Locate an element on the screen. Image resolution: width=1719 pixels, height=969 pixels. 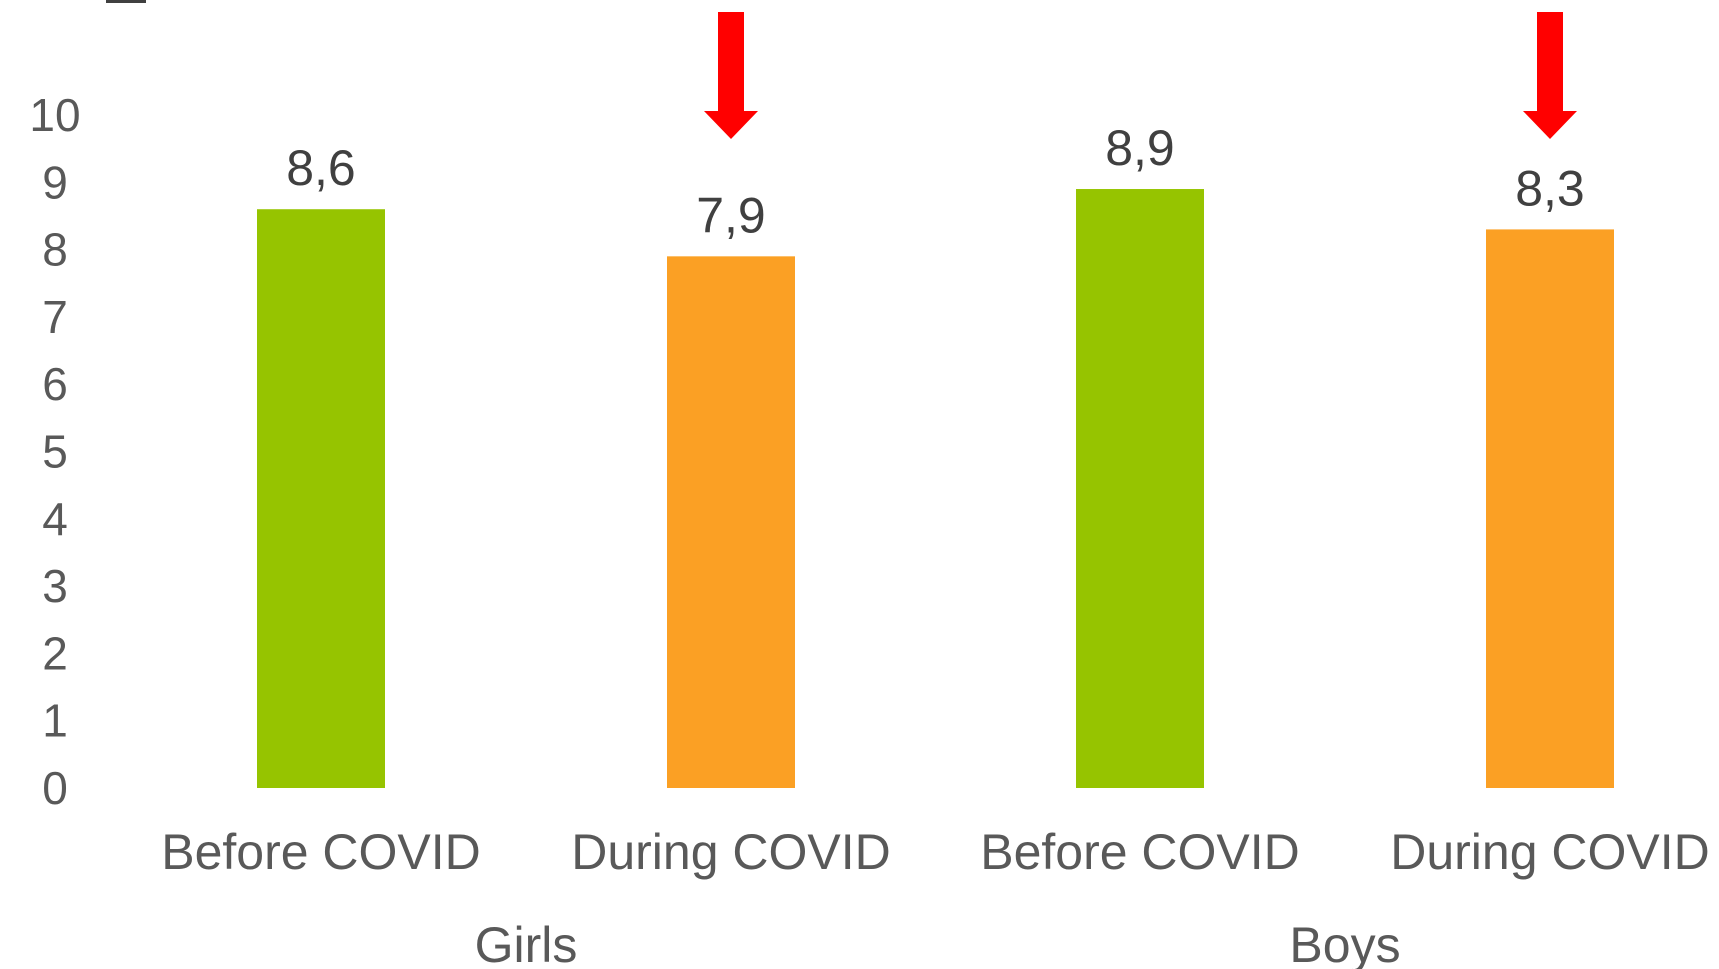
y-tick-label: 3 is located at coordinates (55, 586).